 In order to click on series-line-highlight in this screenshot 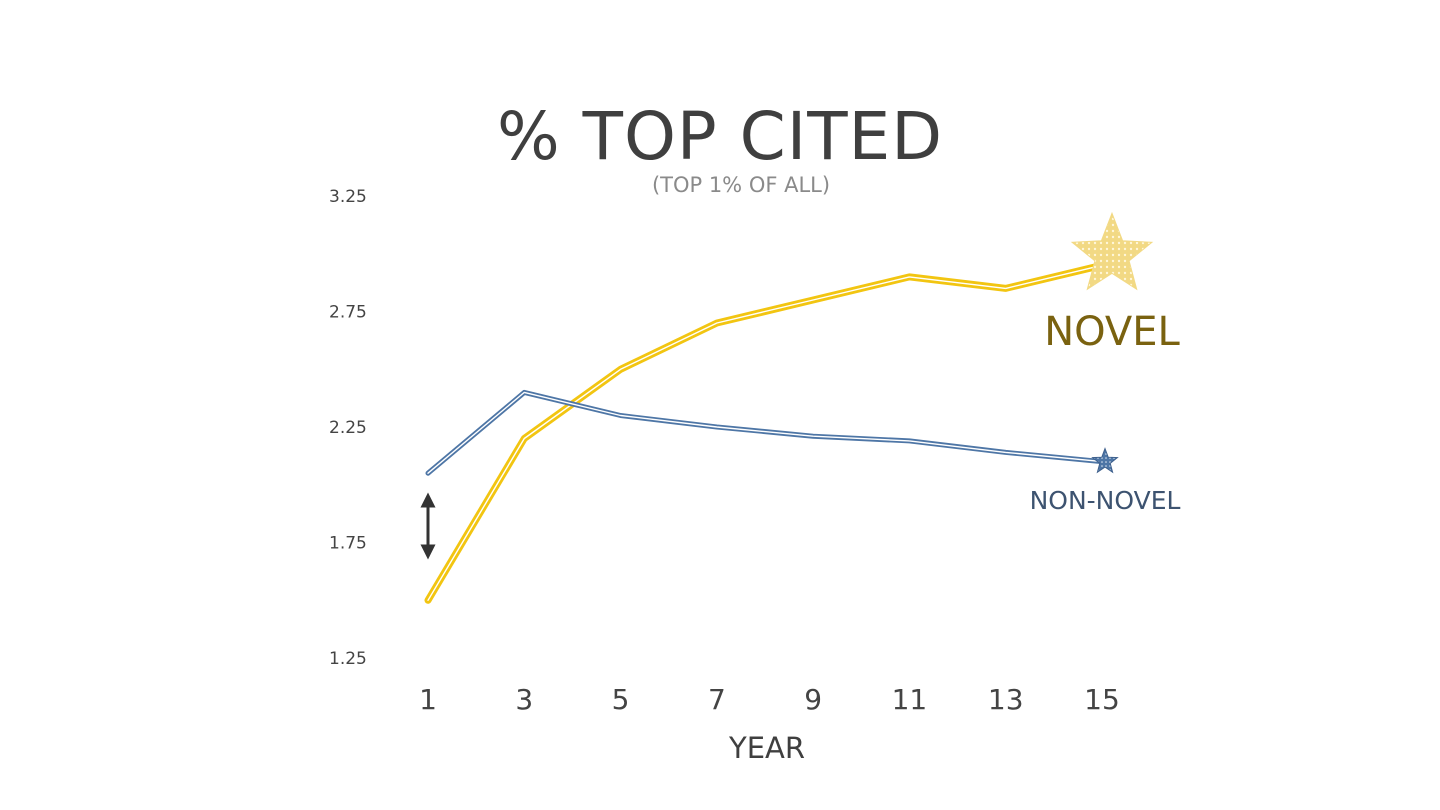, I will do `click(765, 432)`.